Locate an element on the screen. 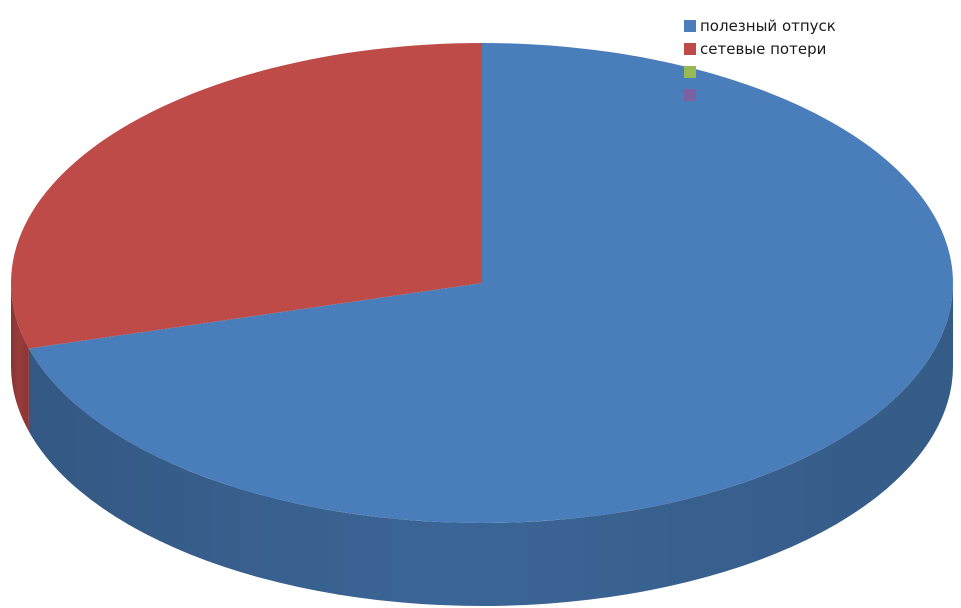 This screenshot has width=961, height=608. chart-legend: полезный отпуск сетевые потери is located at coordinates (760, 60).